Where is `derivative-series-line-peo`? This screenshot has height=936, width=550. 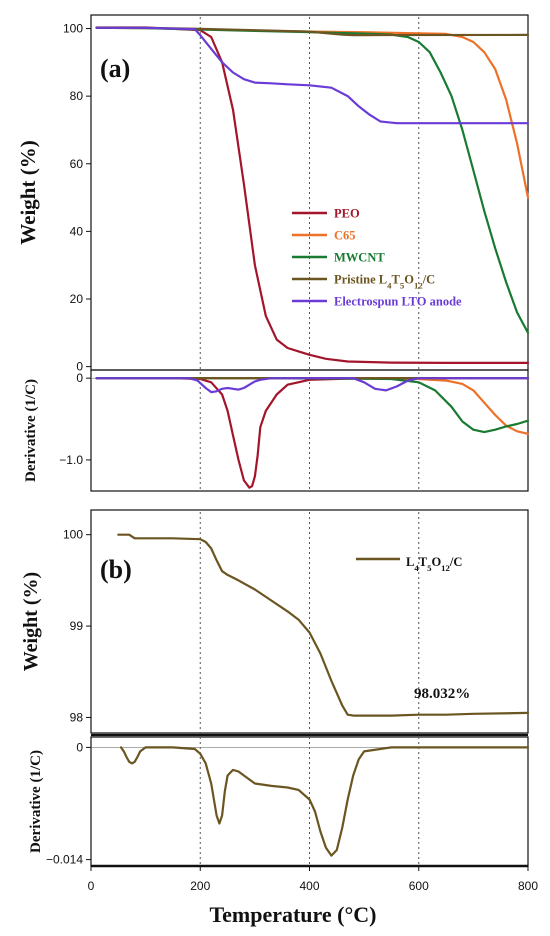 derivative-series-line-peo is located at coordinates (312, 433).